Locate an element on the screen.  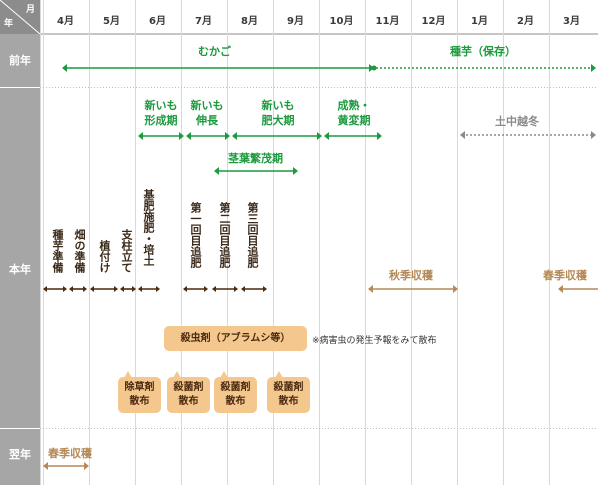
fungicide-box-2: 殺菌剤 散布 is located at coordinates (235, 395).